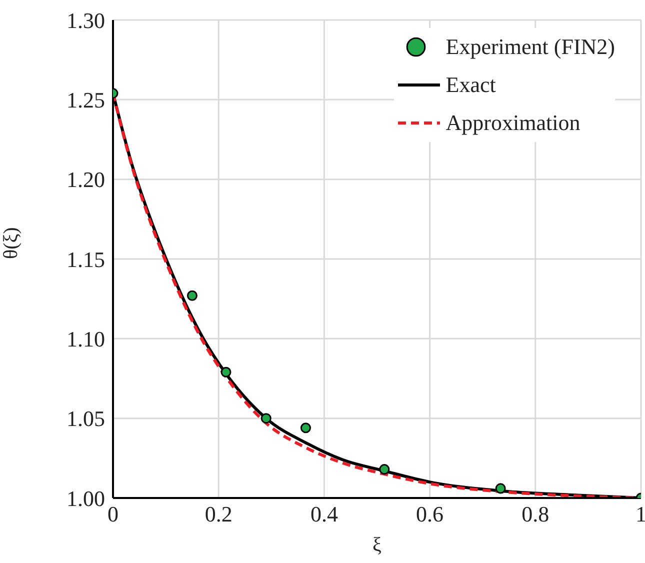 The height and width of the screenshot is (563, 645). I want to click on x-tick-label: 0.4, so click(324, 514).